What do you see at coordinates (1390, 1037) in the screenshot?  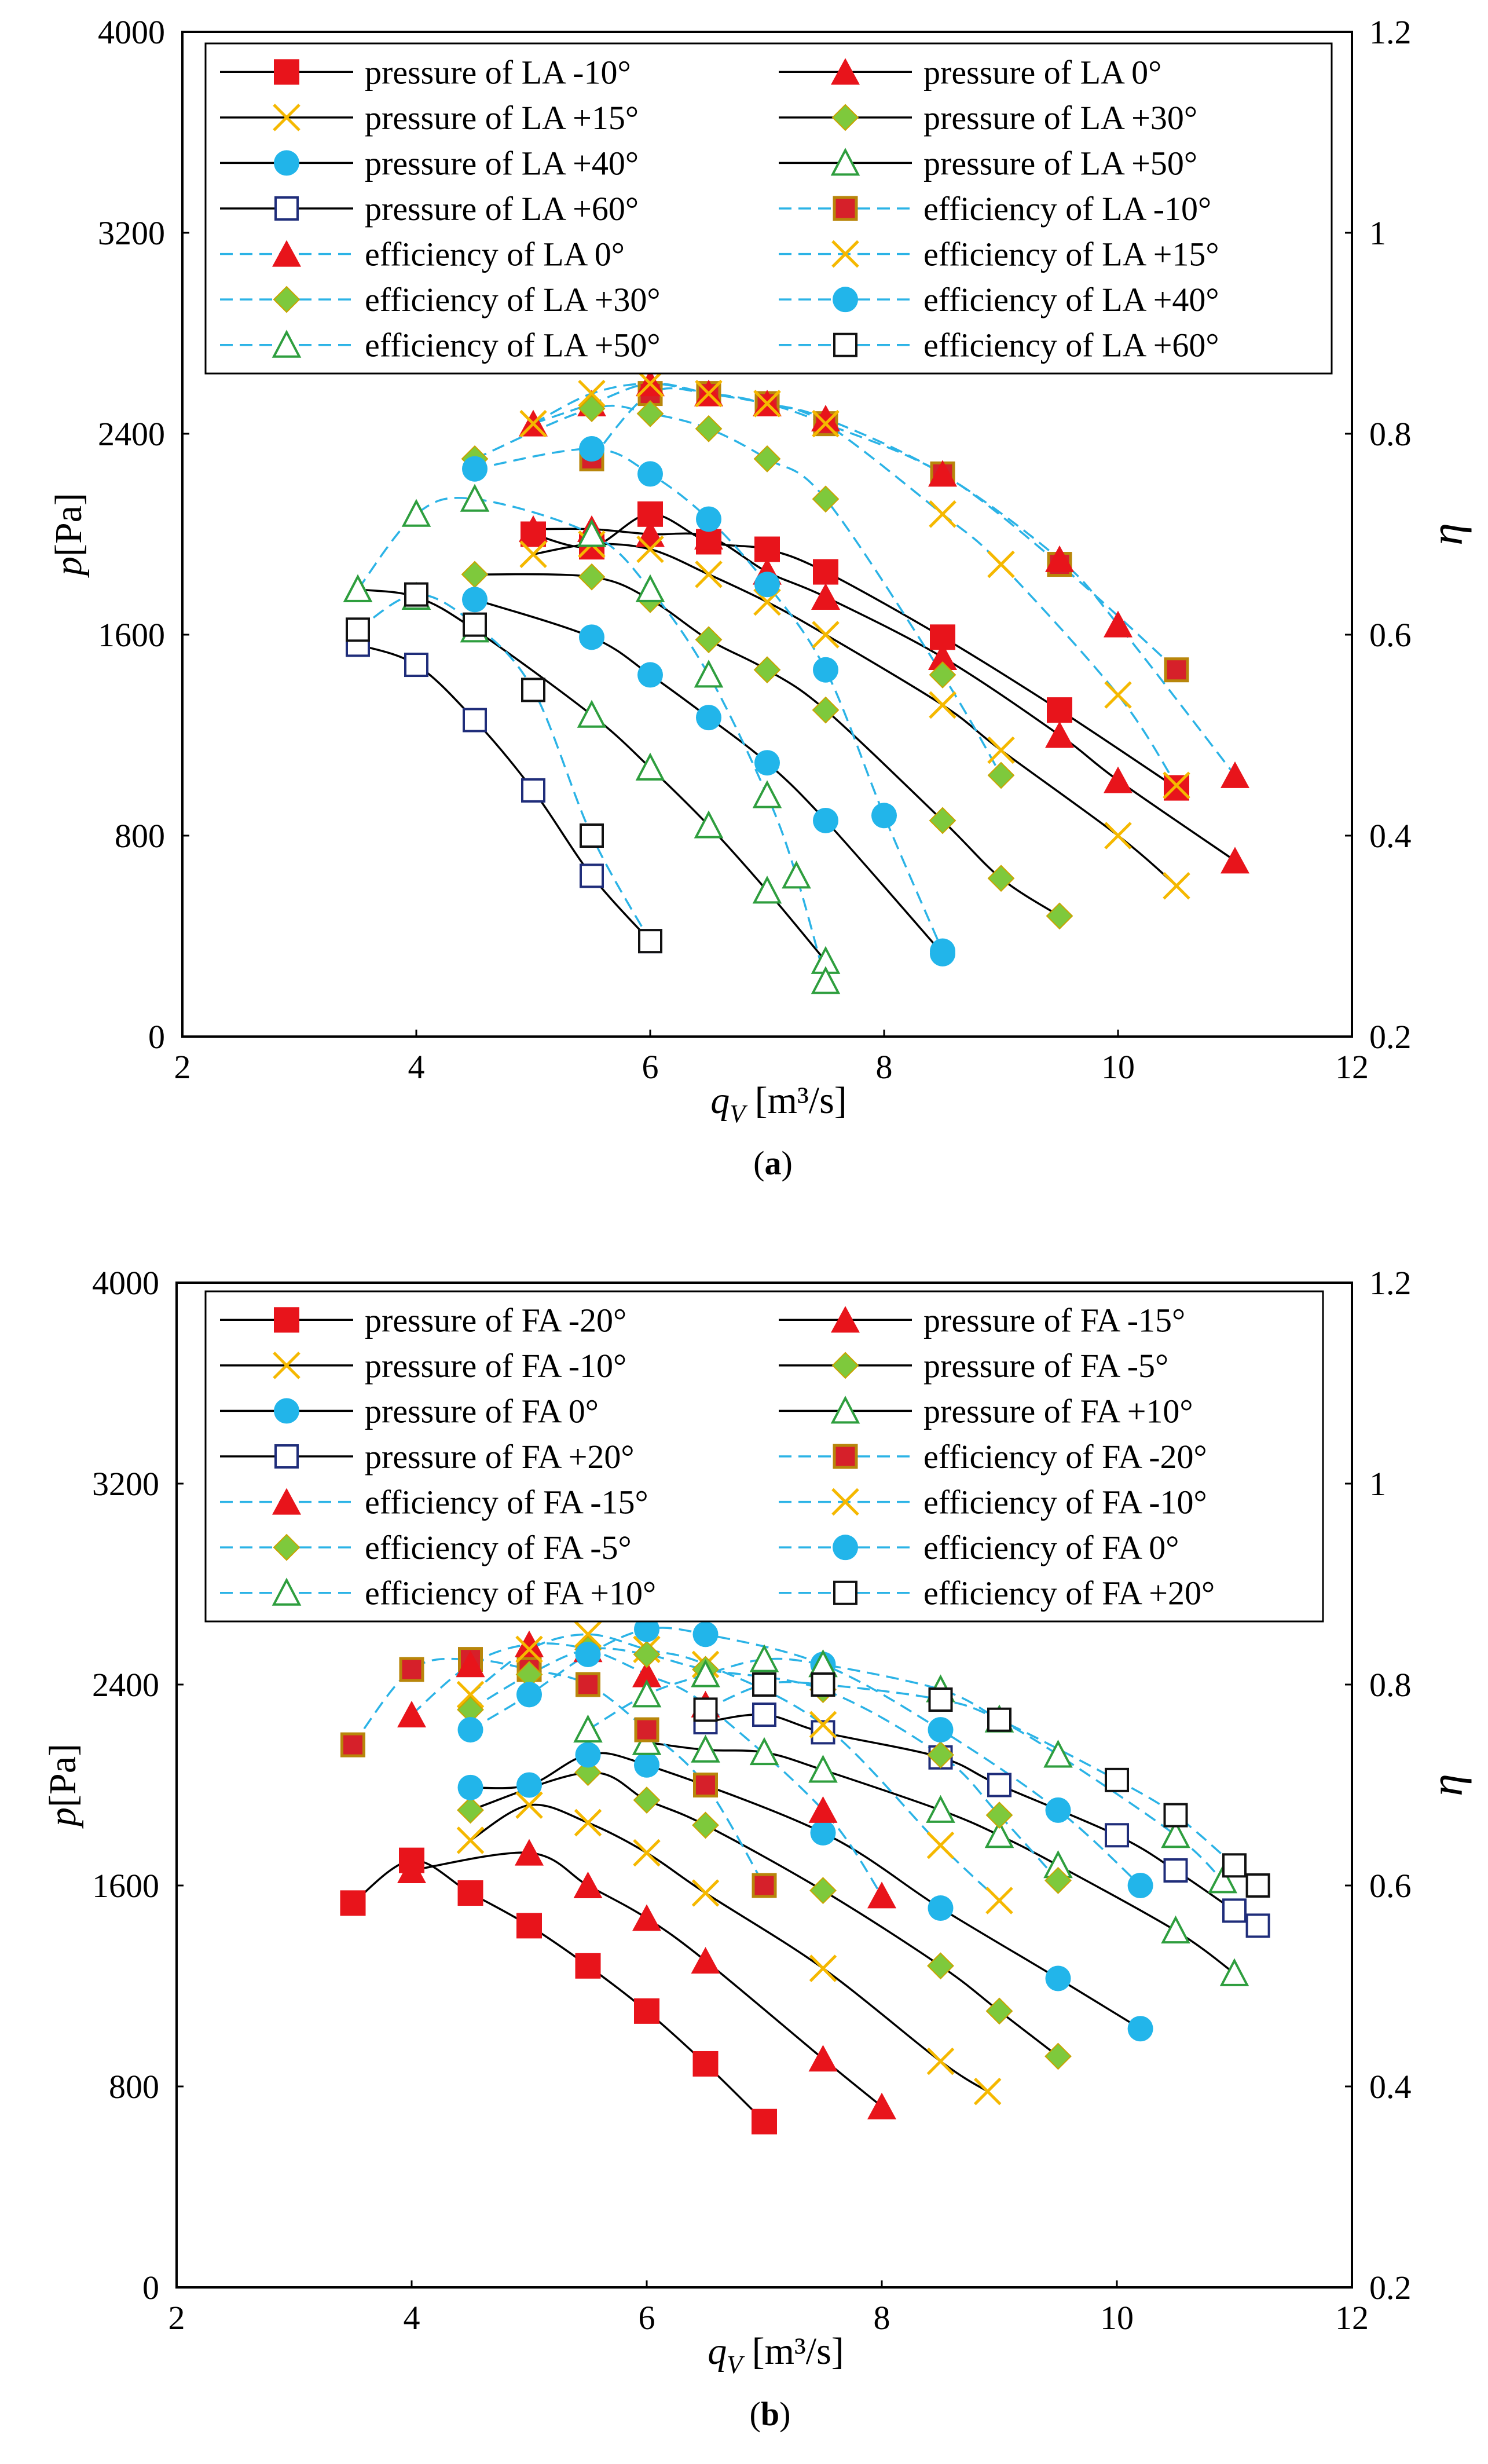 I see `y2-tick-label: 0.2` at bounding box center [1390, 1037].